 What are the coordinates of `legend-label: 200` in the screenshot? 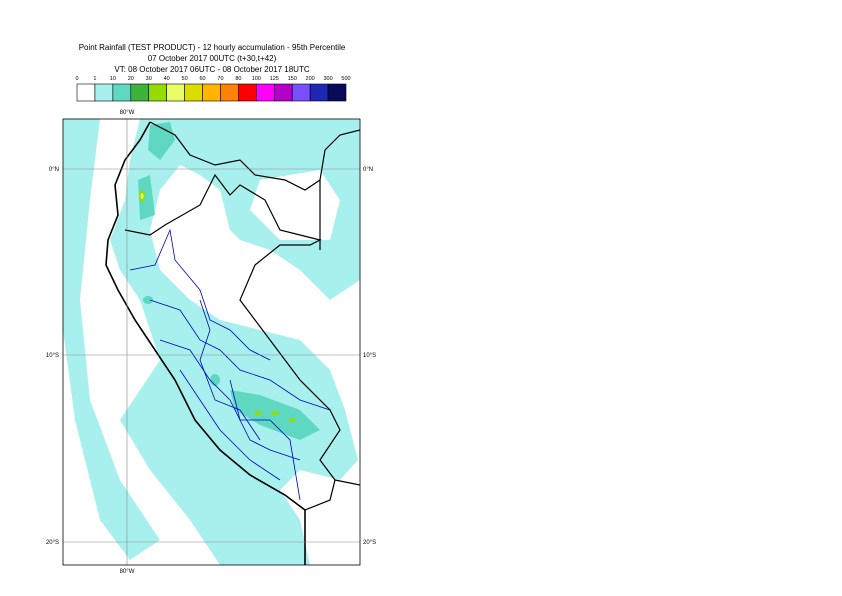 It's located at (310, 79).